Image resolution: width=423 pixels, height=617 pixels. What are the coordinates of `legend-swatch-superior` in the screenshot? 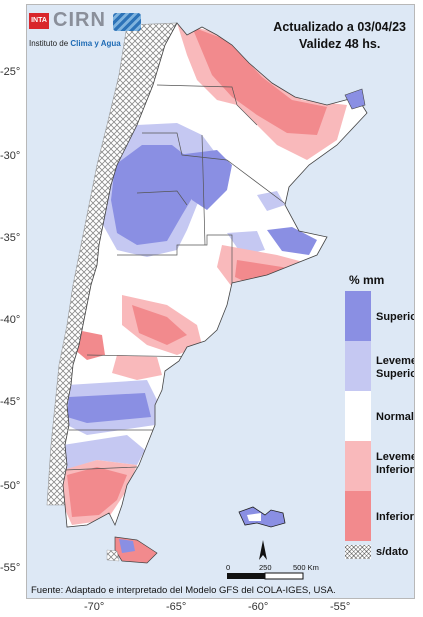 It's located at (358, 316).